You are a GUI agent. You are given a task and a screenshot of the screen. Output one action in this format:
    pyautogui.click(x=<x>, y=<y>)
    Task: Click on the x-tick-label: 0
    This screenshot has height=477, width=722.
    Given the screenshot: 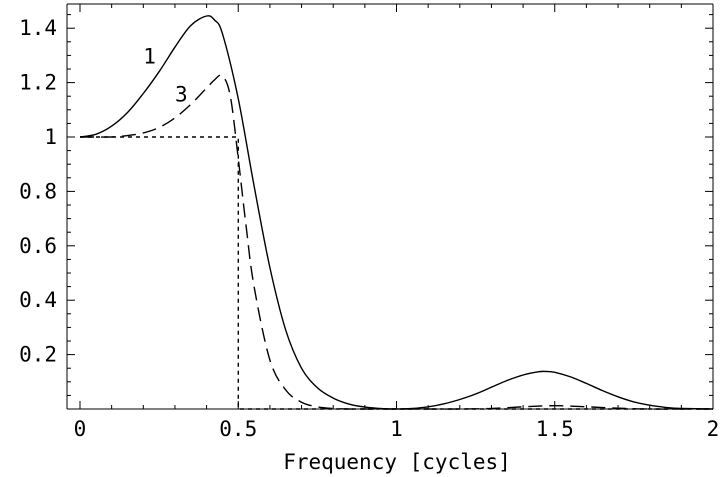 What is the action you would take?
    pyautogui.click(x=80, y=429)
    